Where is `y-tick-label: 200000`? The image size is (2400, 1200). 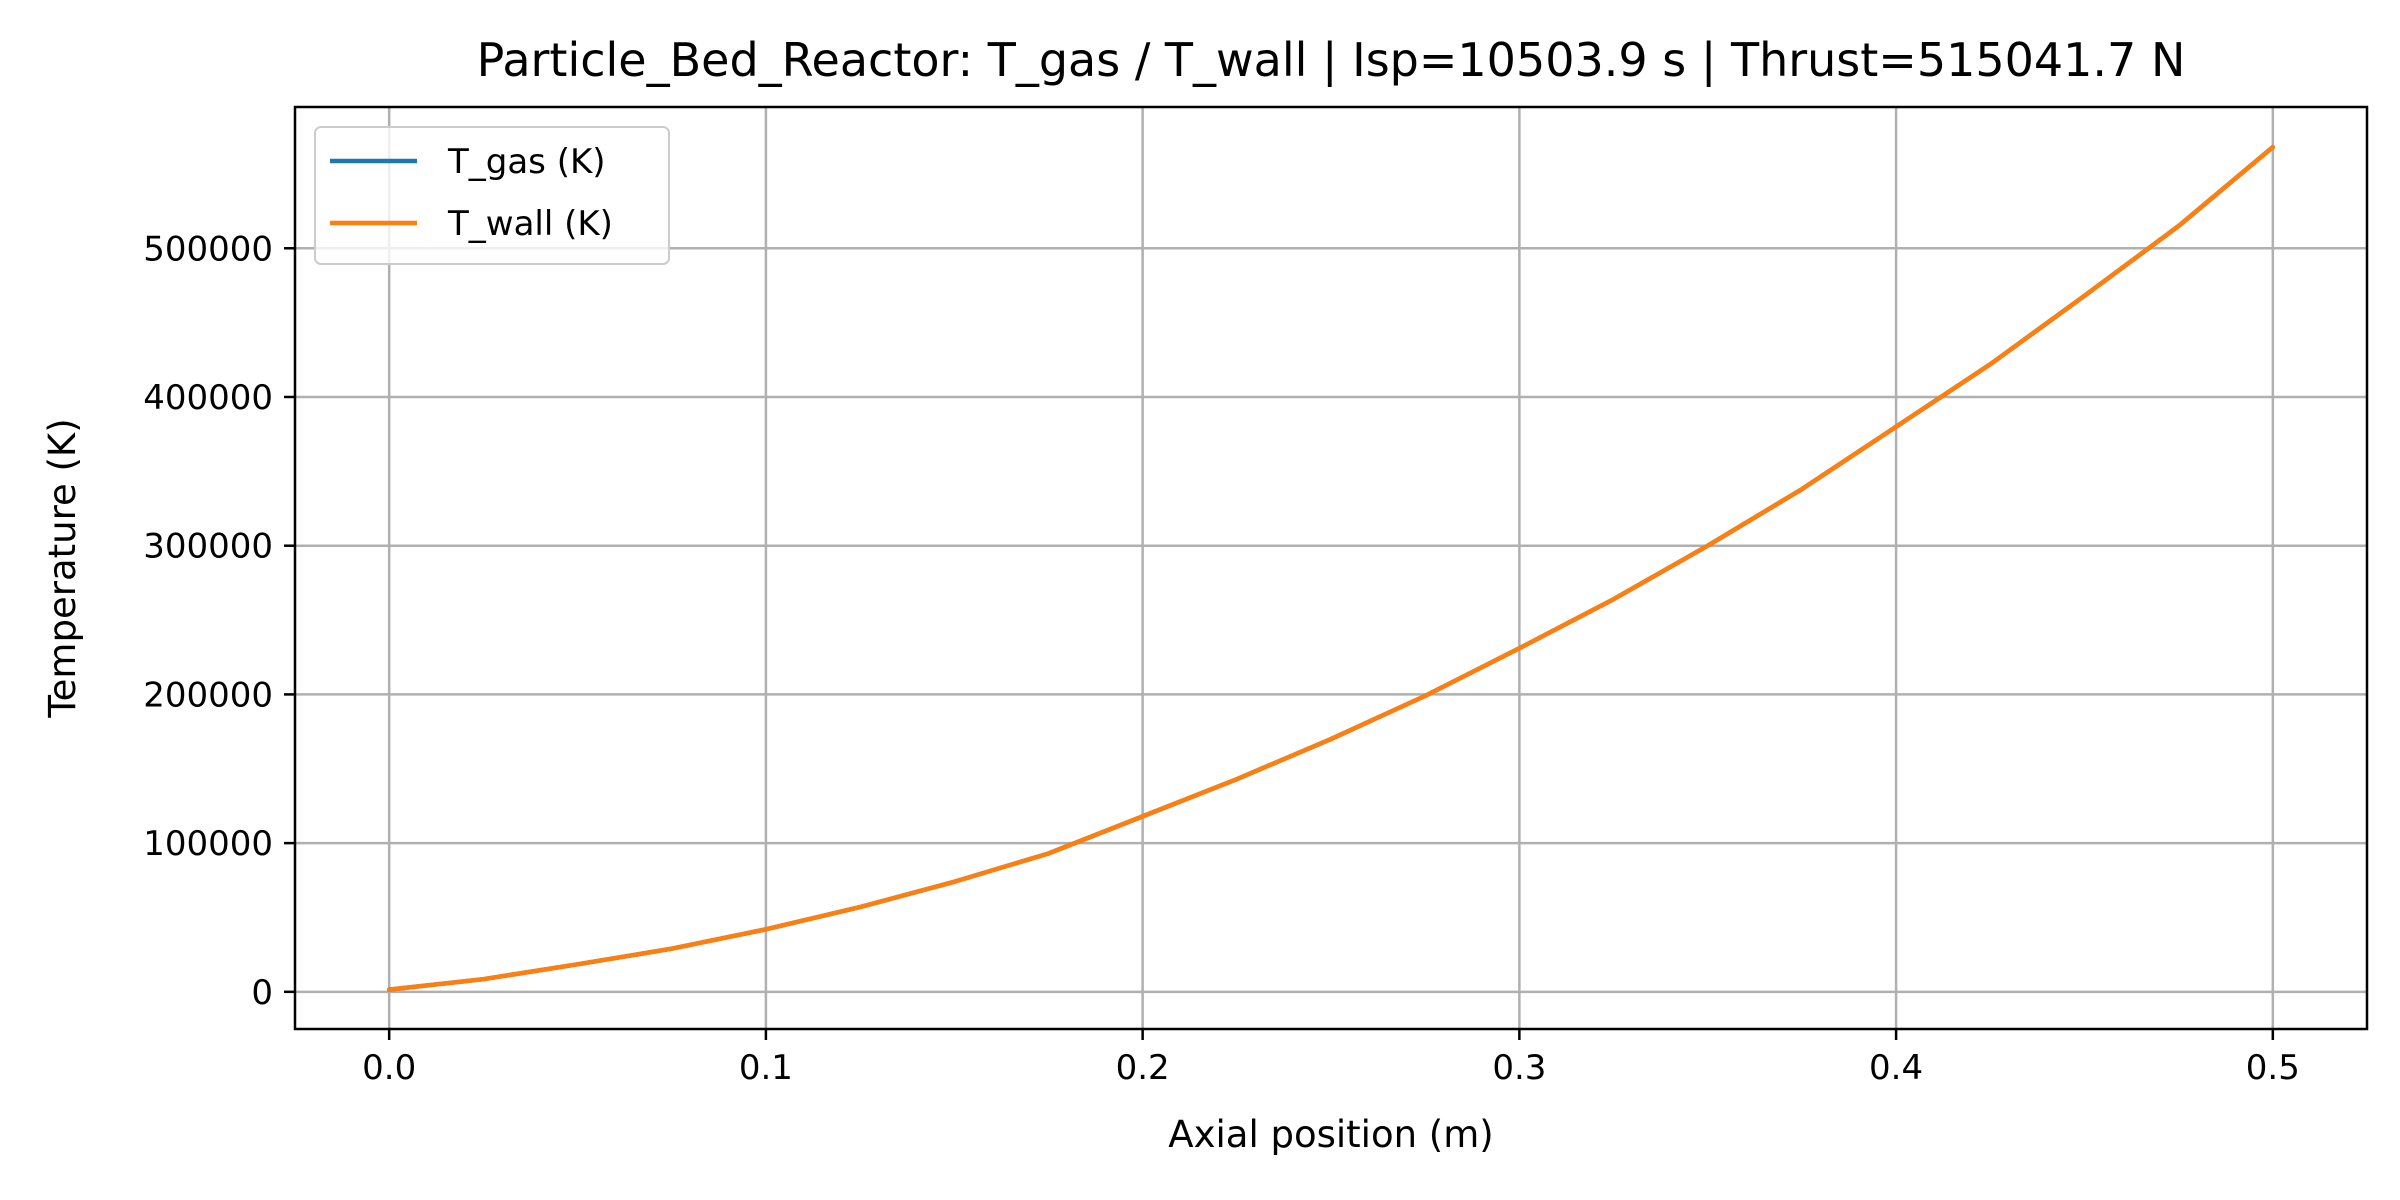
y-tick-label: 200000 is located at coordinates (208, 695).